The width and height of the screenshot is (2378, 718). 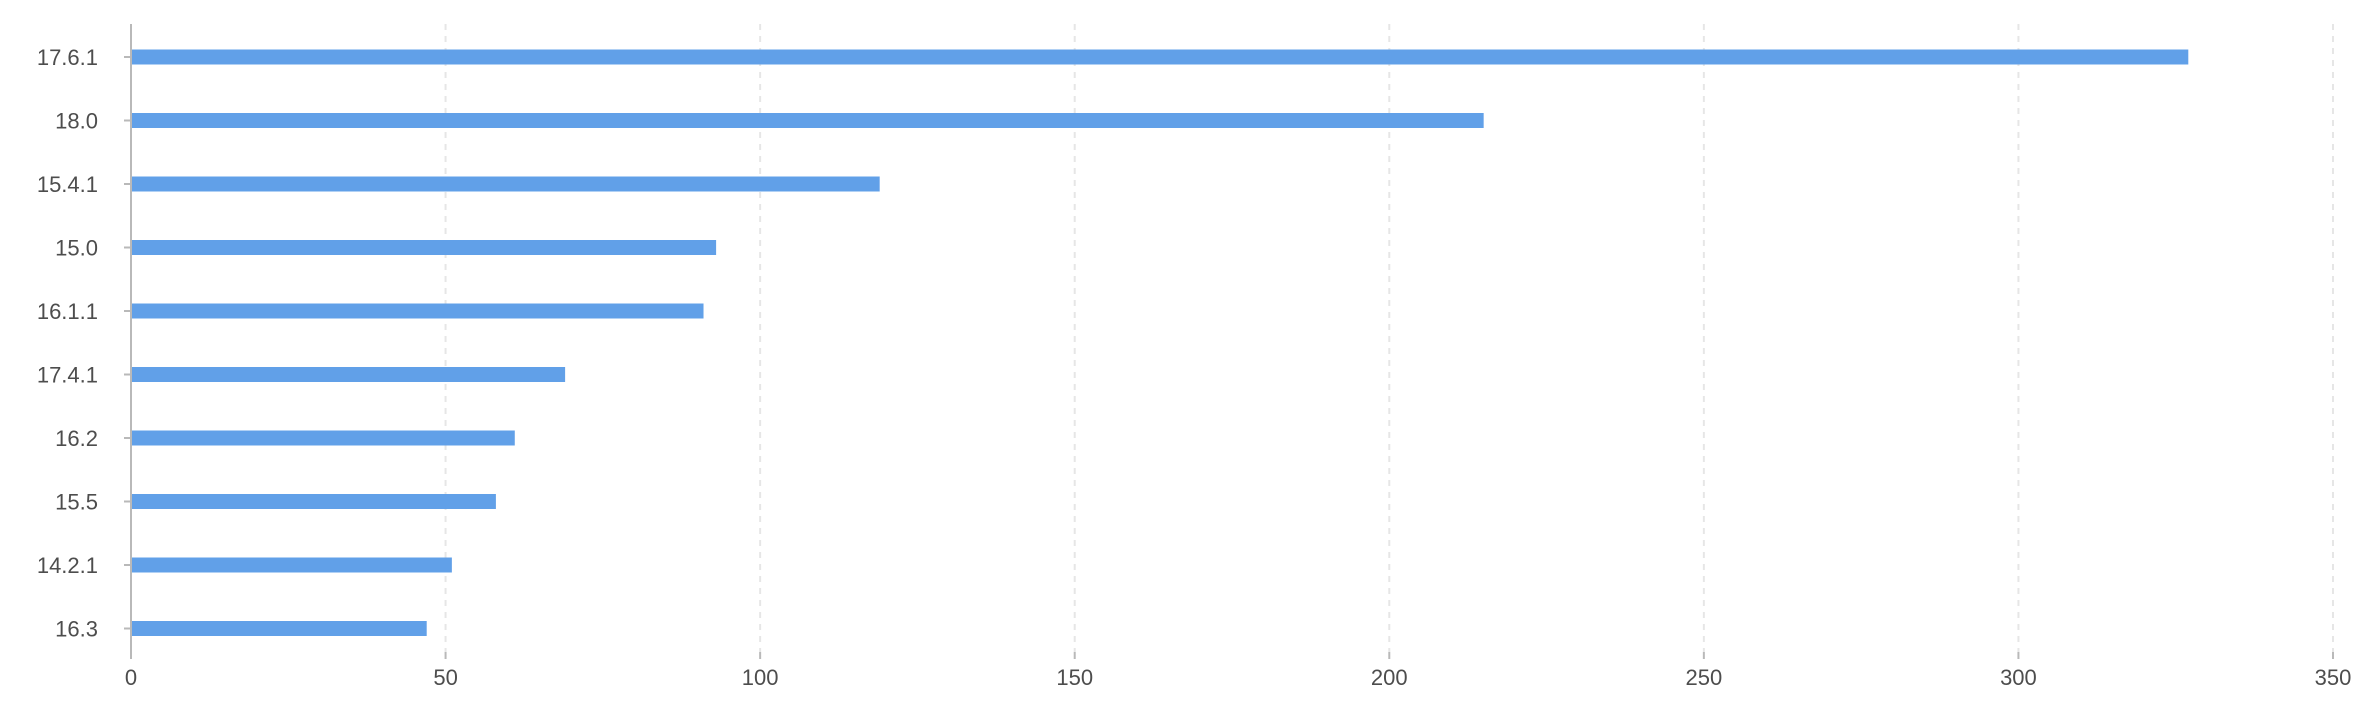 I want to click on x-tick-label: 50, so click(x=445, y=677).